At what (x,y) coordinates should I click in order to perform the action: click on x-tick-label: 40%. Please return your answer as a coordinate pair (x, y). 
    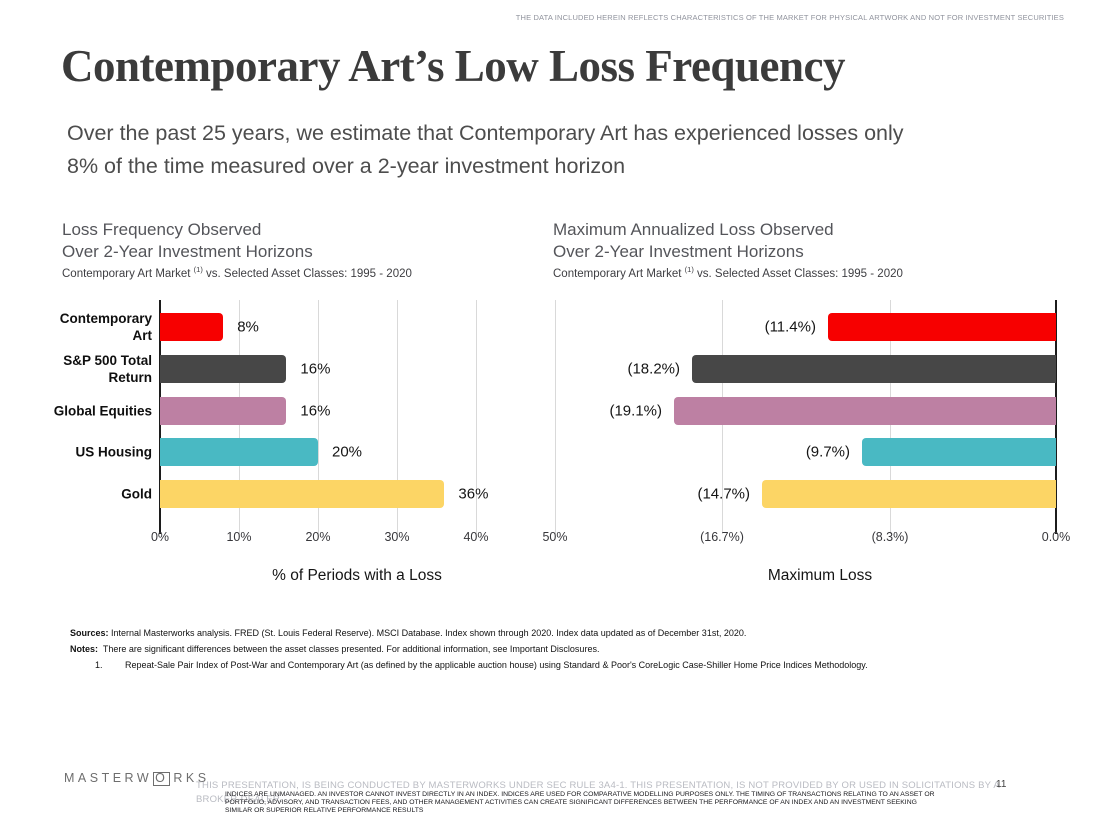
    Looking at the image, I should click on (476, 537).